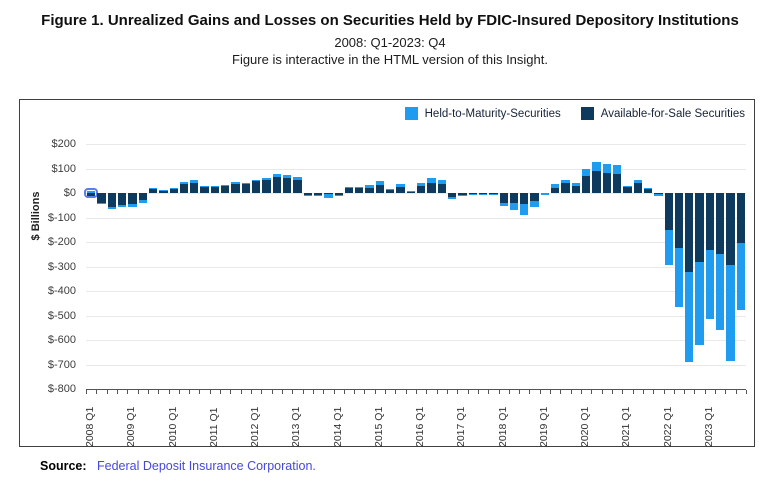 The image size is (780, 482). Describe the element at coordinates (297, 178) in the screenshot. I see `bar-2013-Q1-htm` at that location.